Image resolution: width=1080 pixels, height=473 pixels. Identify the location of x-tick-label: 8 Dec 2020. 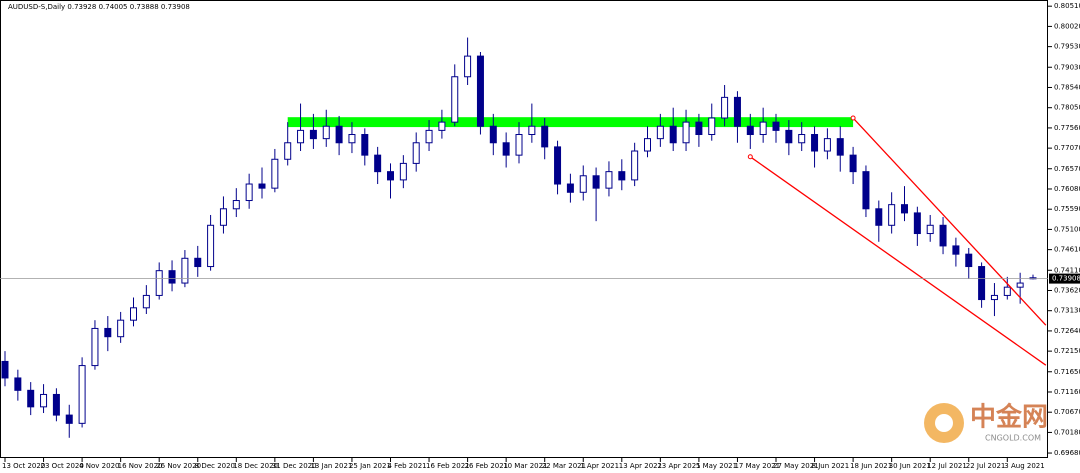
(215, 466).